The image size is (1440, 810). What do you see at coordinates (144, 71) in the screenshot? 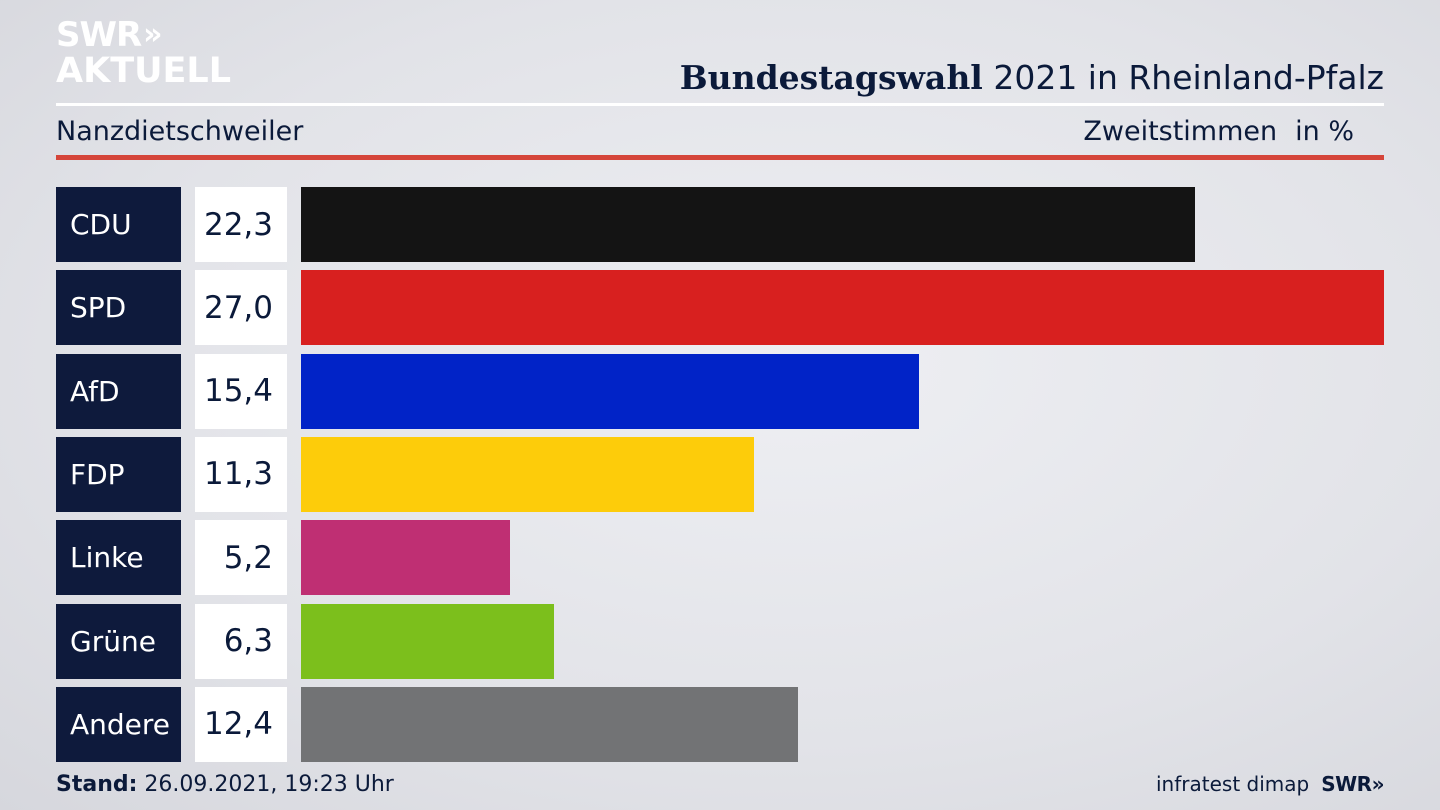
I see `logo-line-2: AKTUELL` at bounding box center [144, 71].